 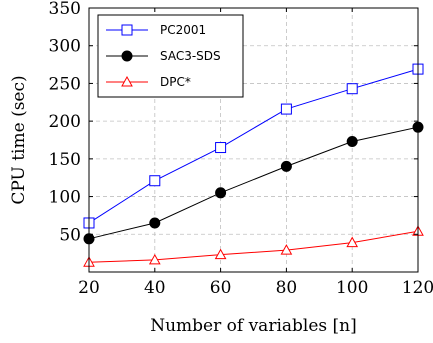 I want to click on series-line, so click(x=253, y=246).